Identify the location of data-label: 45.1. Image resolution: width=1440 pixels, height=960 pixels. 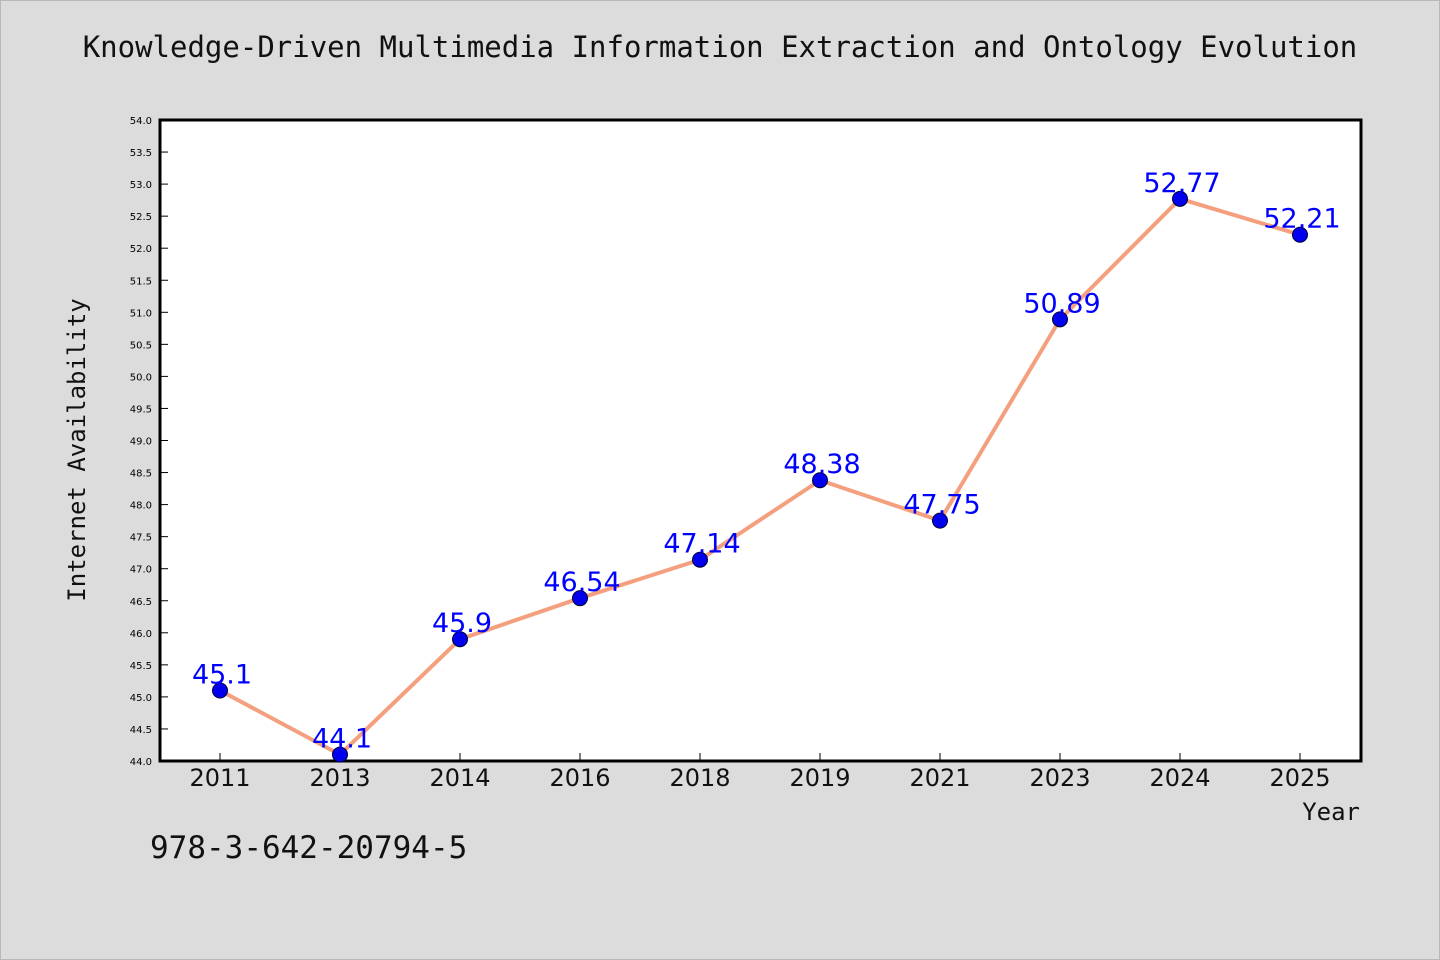
(222, 674).